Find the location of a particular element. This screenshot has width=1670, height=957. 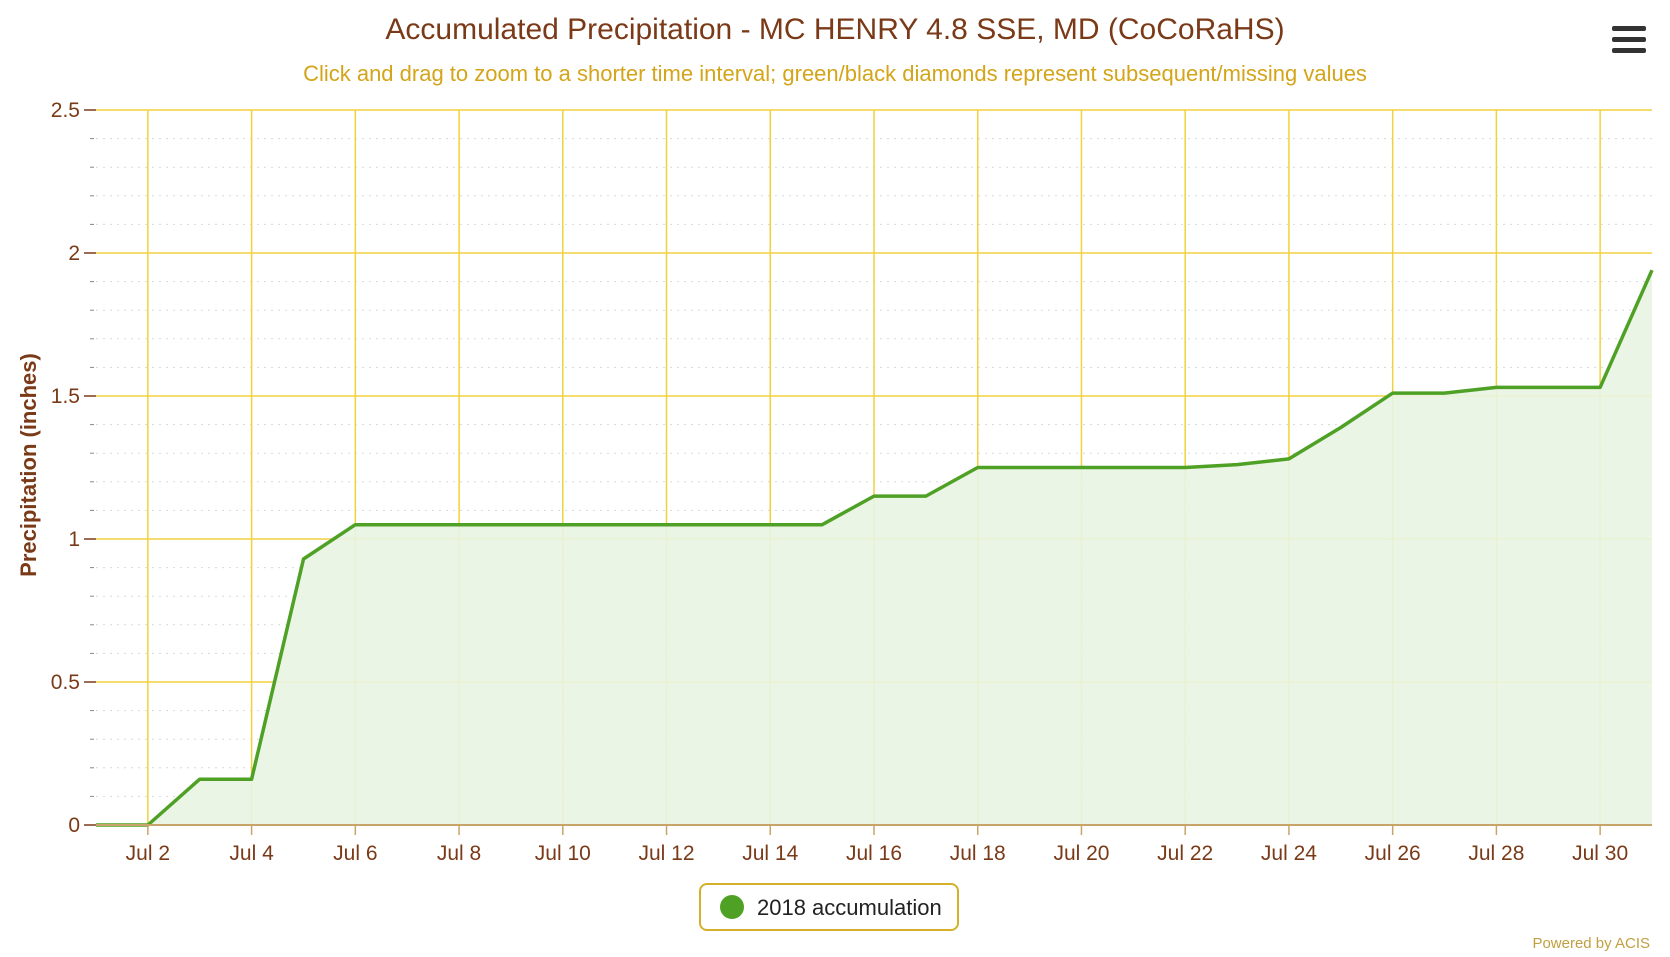

legend-box is located at coordinates (829, 907).